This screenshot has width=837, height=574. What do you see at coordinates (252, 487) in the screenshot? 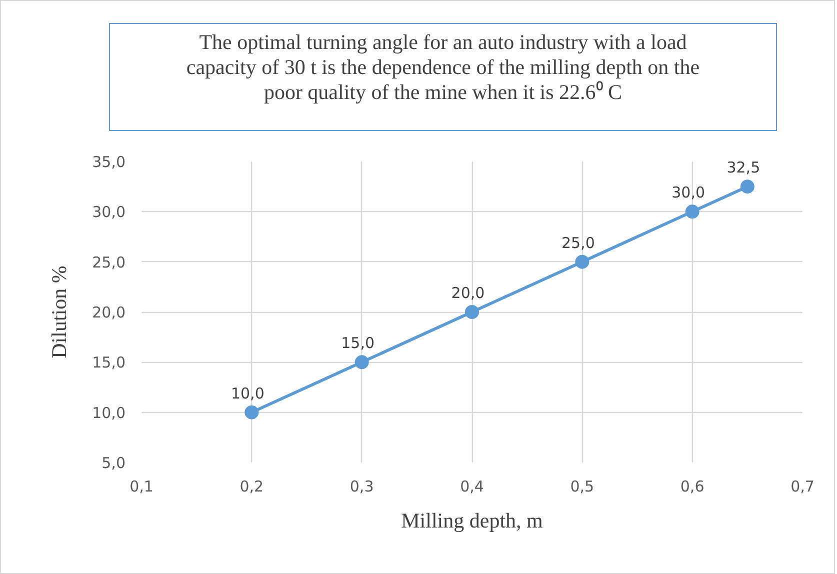
I see `x-tick-label: 0,2` at bounding box center [252, 487].